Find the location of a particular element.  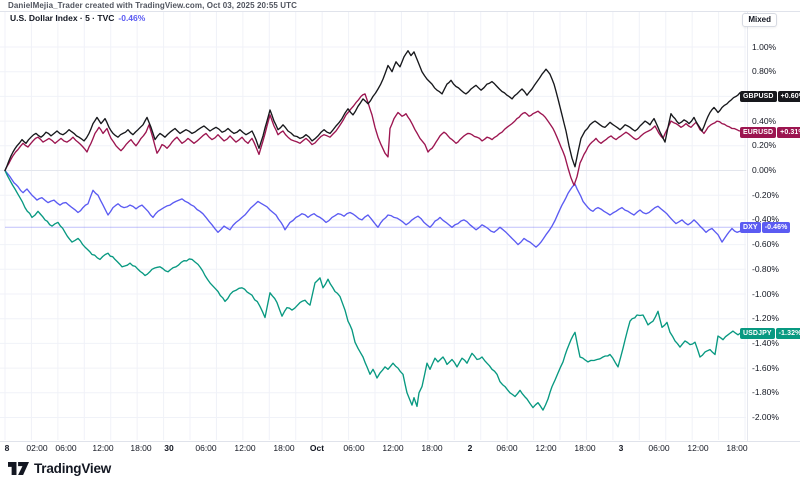

price-badge-dxy: DXY -0.46% is located at coordinates (765, 227).